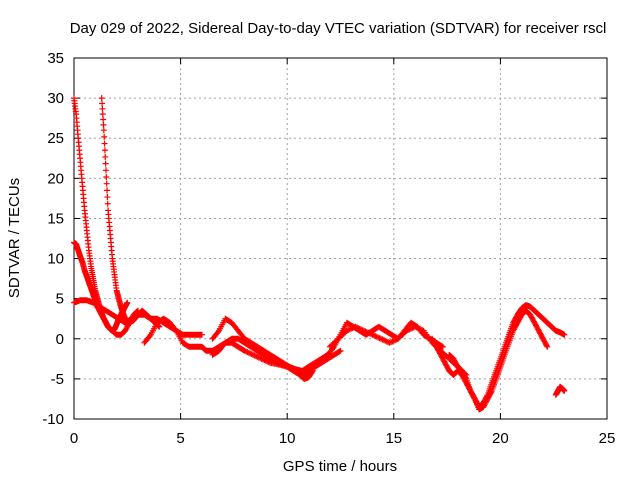 The height and width of the screenshot is (480, 640). Describe the element at coordinates (55, 98) in the screenshot. I see `y-tick-label: 30` at that location.